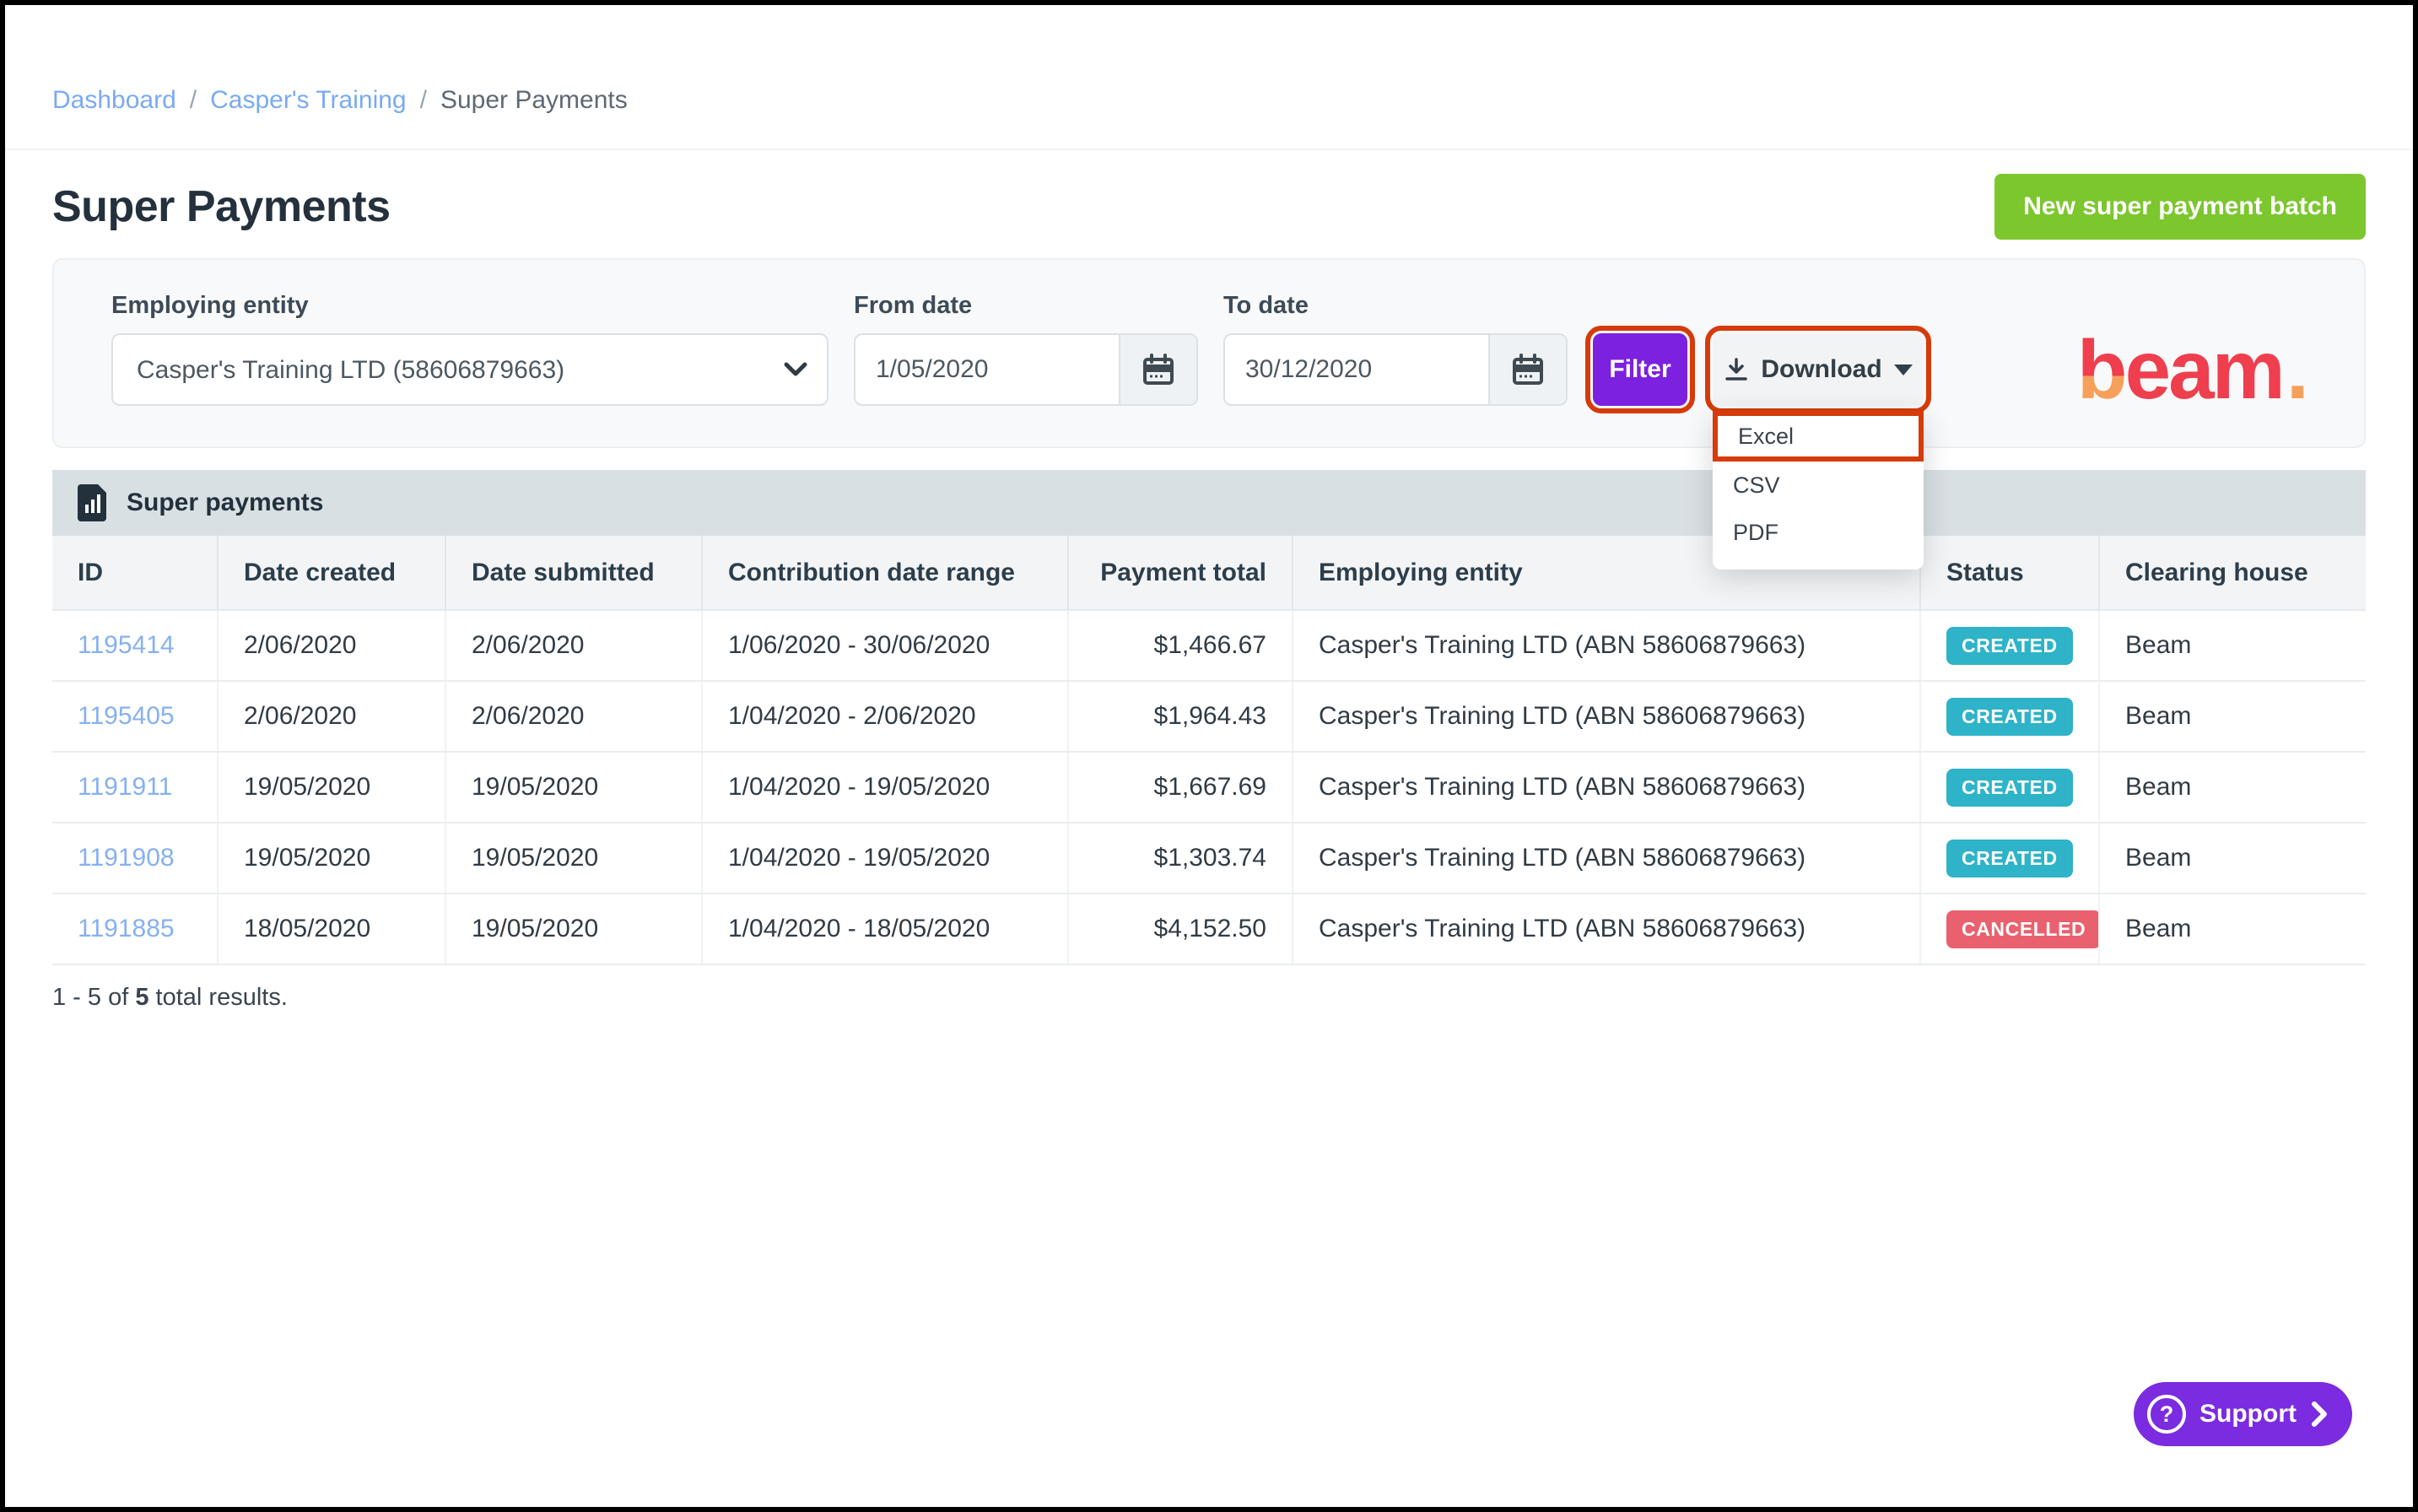 The image size is (2418, 1512). I want to click on column-header-contribution-date-range: Contribution date range, so click(885, 573).